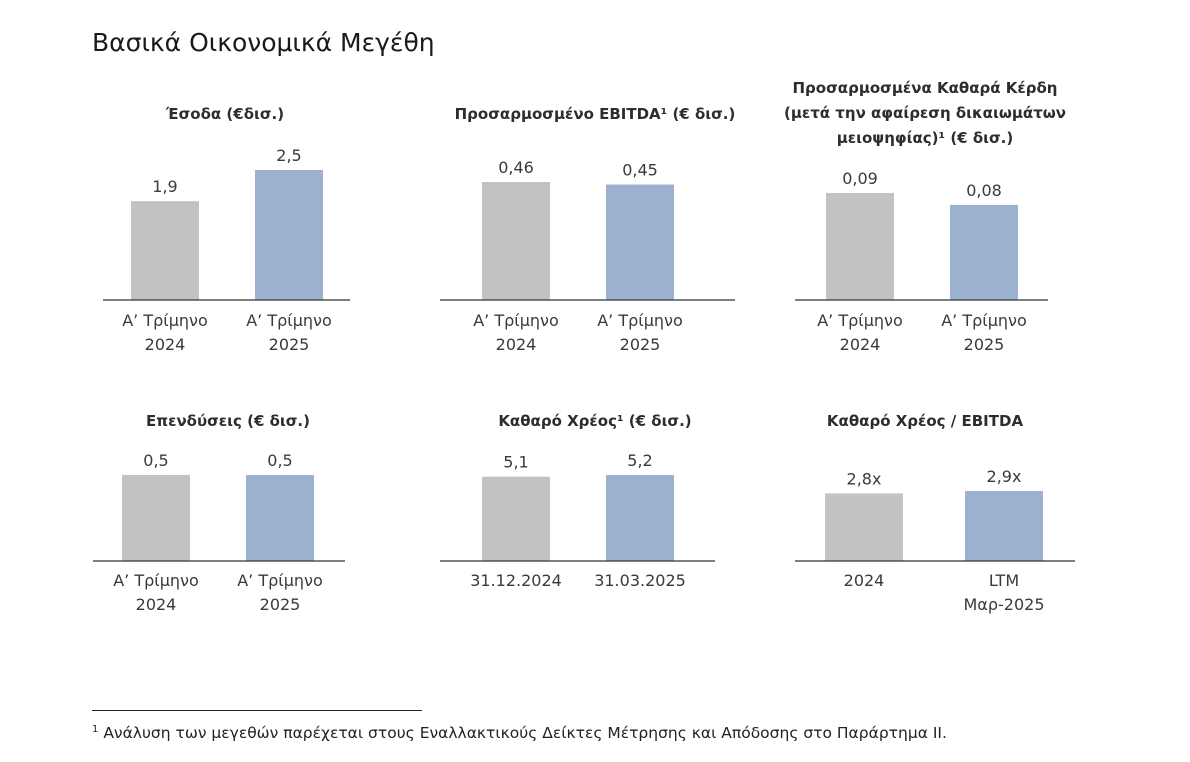  What do you see at coordinates (595, 114) in the screenshot?
I see `chart-title-line: Προσαρμοσμένο EBITDA¹ (€ δισ.)` at bounding box center [595, 114].